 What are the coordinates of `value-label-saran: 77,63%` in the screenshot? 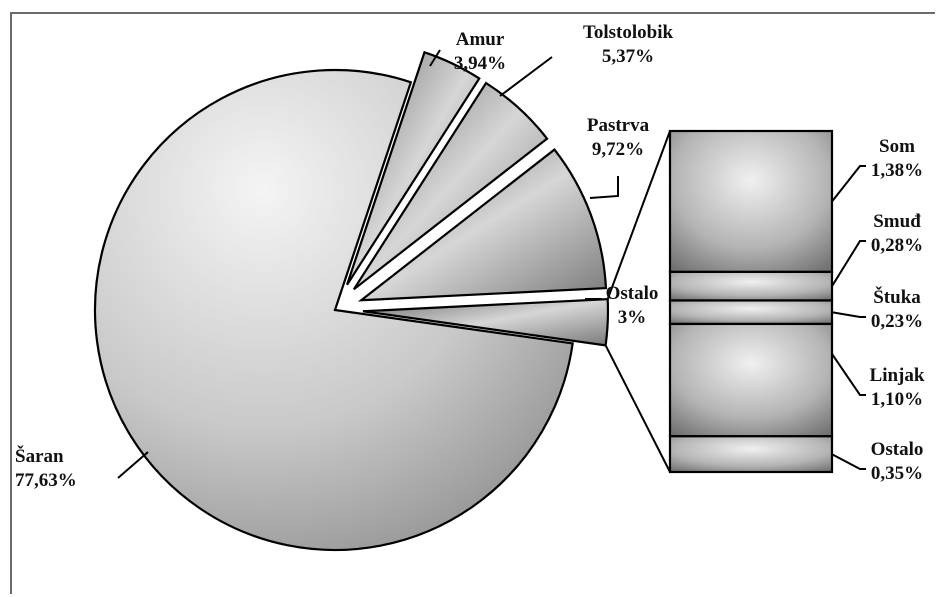 It's located at (46, 480).